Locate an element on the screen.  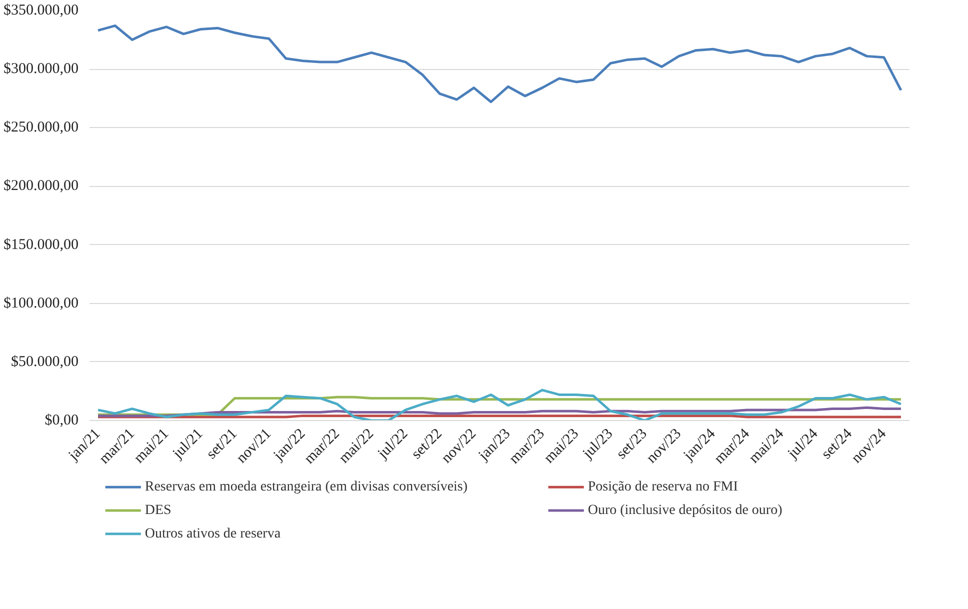
legend-label: Reservas em moeda estrangeira (em divisas conversíveis) is located at coordinates (306, 487).